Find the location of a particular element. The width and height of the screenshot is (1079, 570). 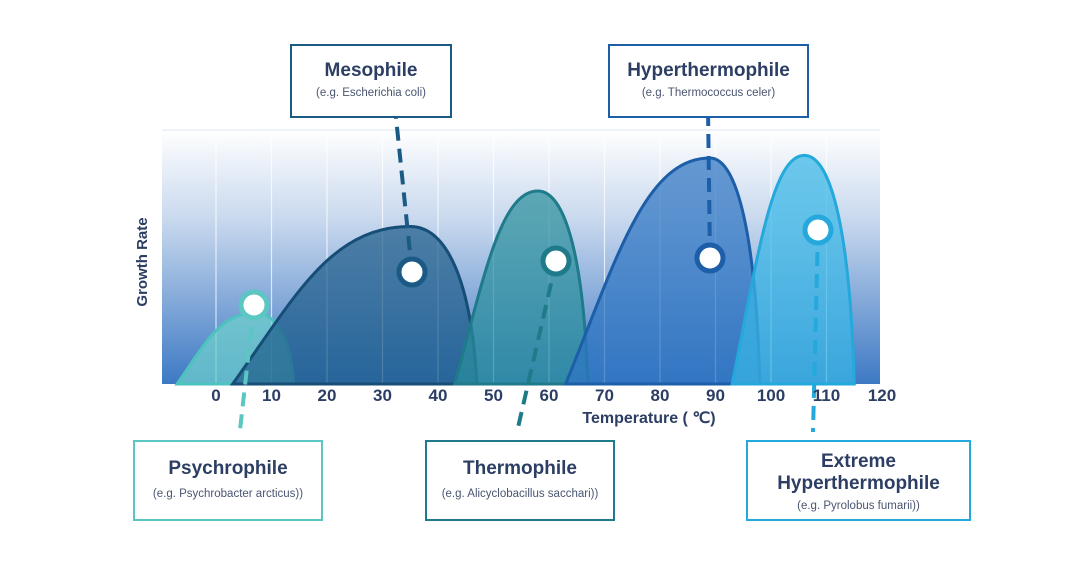

x-tick-label: 100 is located at coordinates (771, 395).